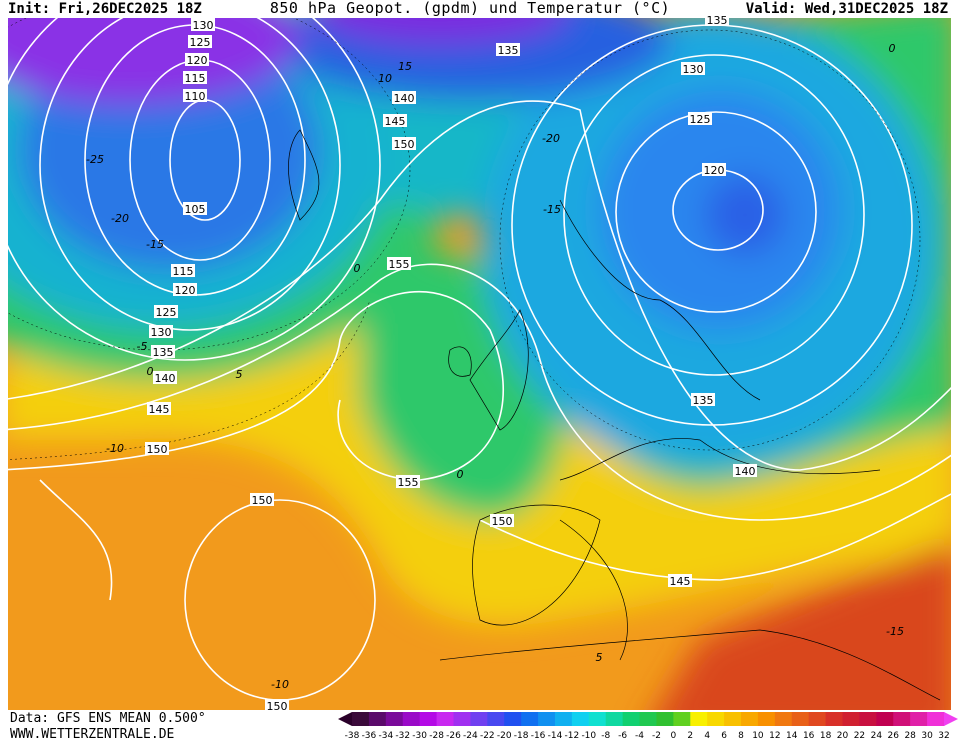 The image size is (959, 741). I want to click on colorbar-label: -38, so click(352, 736).